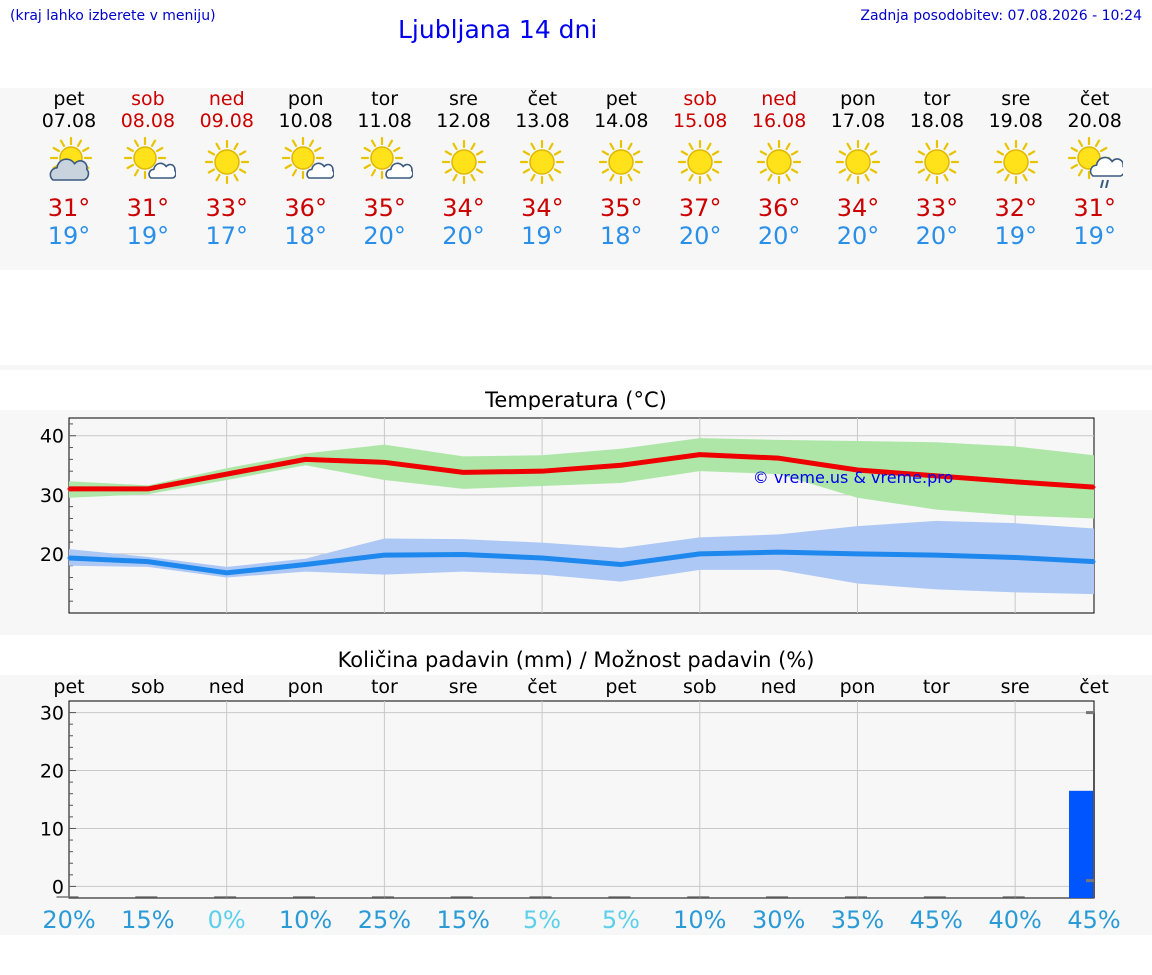  Describe the element at coordinates (226, 121) in the screenshot. I see `day-date: 09.08` at that location.